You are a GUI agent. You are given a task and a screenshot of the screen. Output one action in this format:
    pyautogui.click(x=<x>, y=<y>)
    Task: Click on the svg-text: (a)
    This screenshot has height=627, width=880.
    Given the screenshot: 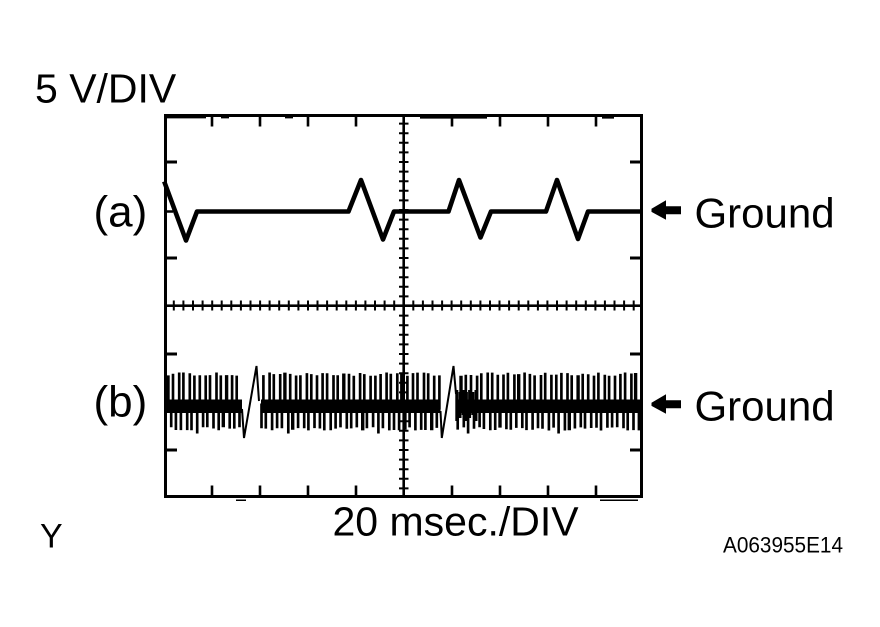 What is the action you would take?
    pyautogui.click(x=121, y=211)
    